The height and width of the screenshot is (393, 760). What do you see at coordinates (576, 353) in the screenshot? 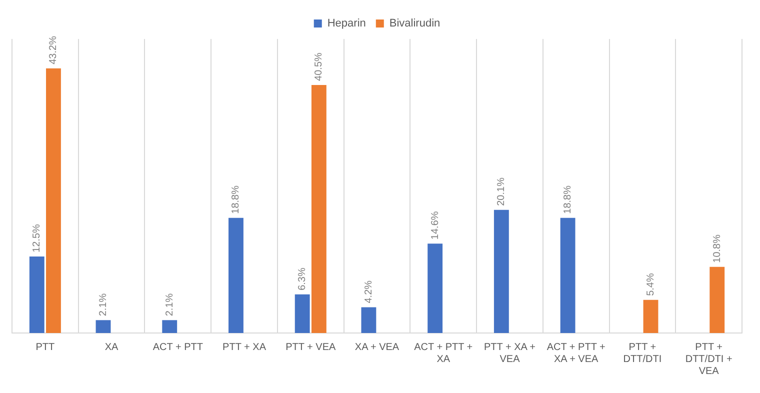
I see `x-tick-label: ACT + PTT + XA + VEA` at bounding box center [576, 353].